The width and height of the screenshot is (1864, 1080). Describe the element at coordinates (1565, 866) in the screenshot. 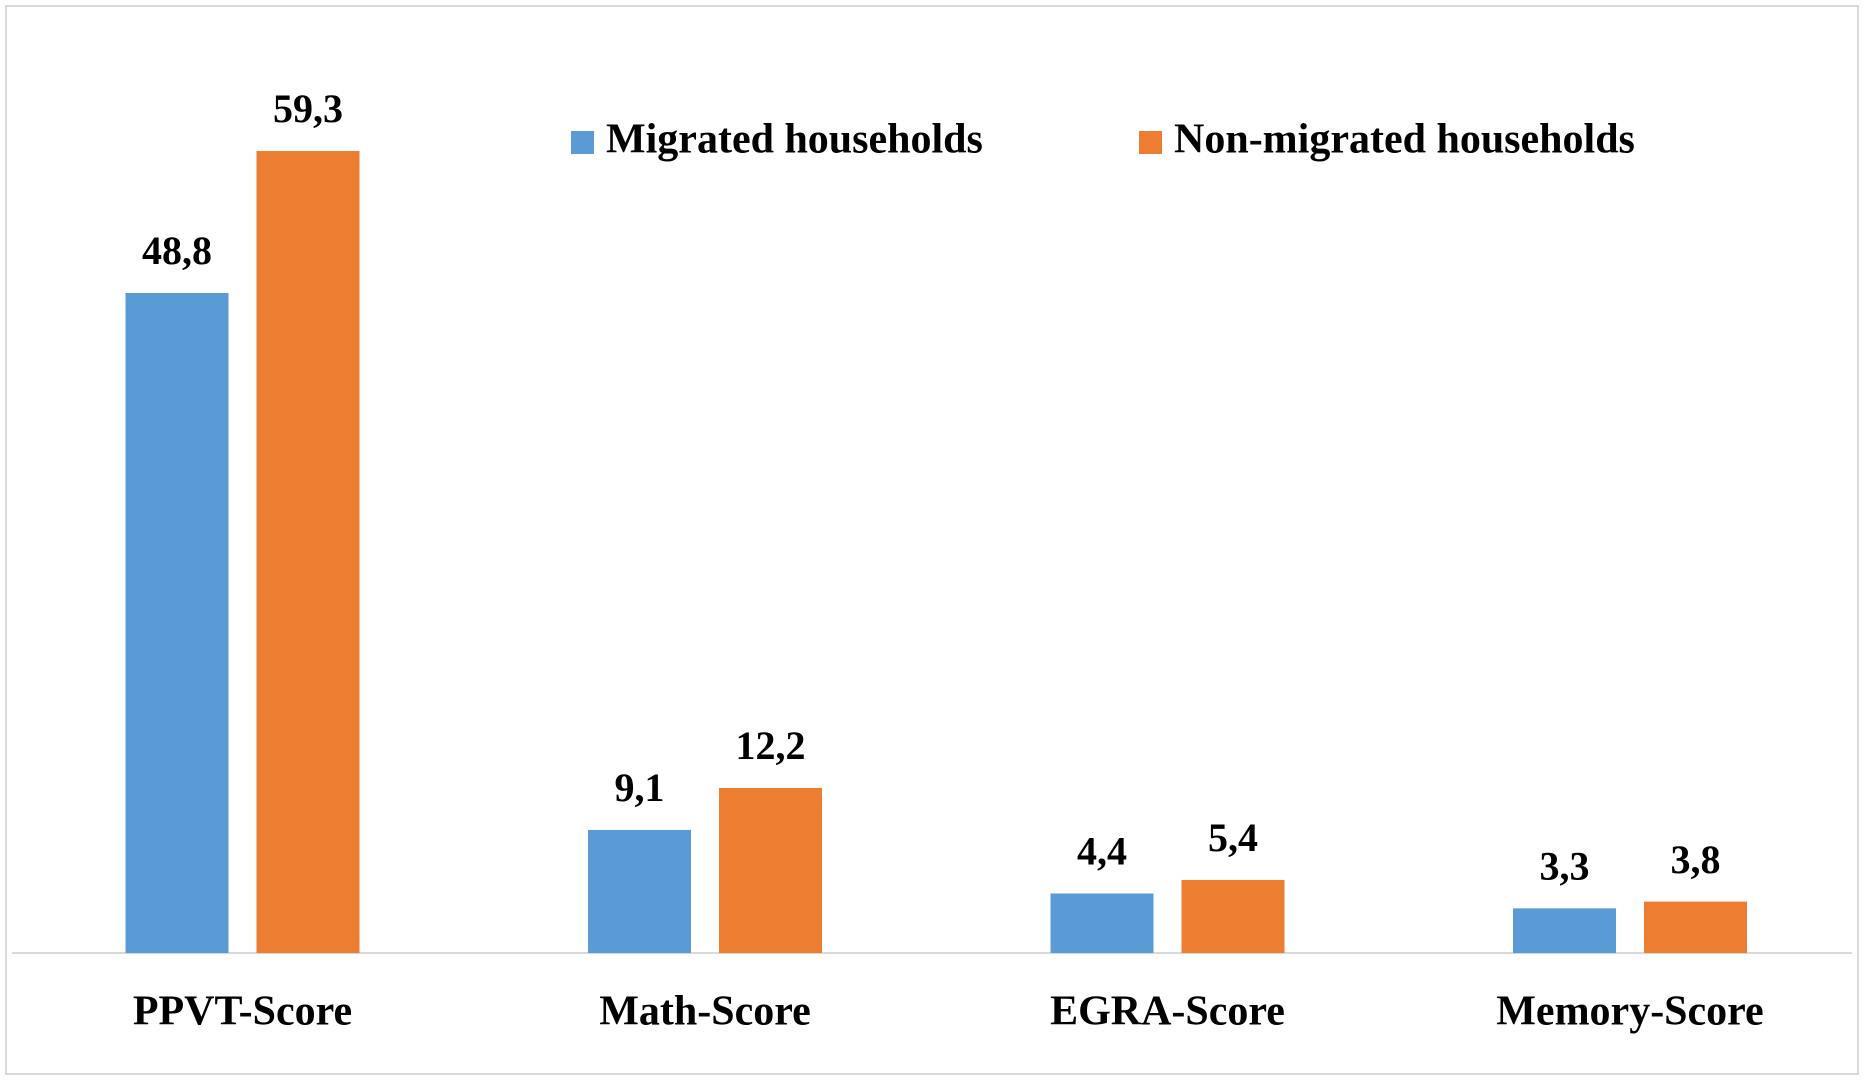

I see `data-label: 3,3` at that location.